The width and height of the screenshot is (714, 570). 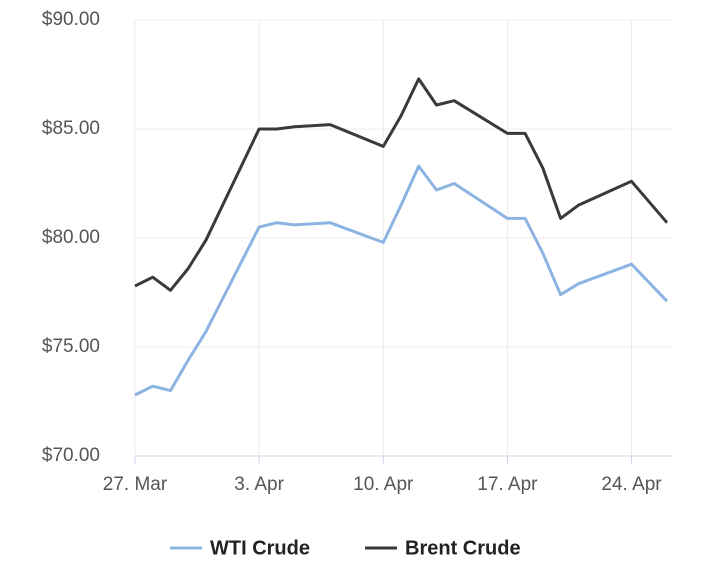 I want to click on legend-label: WTI Crude, so click(x=260, y=548).